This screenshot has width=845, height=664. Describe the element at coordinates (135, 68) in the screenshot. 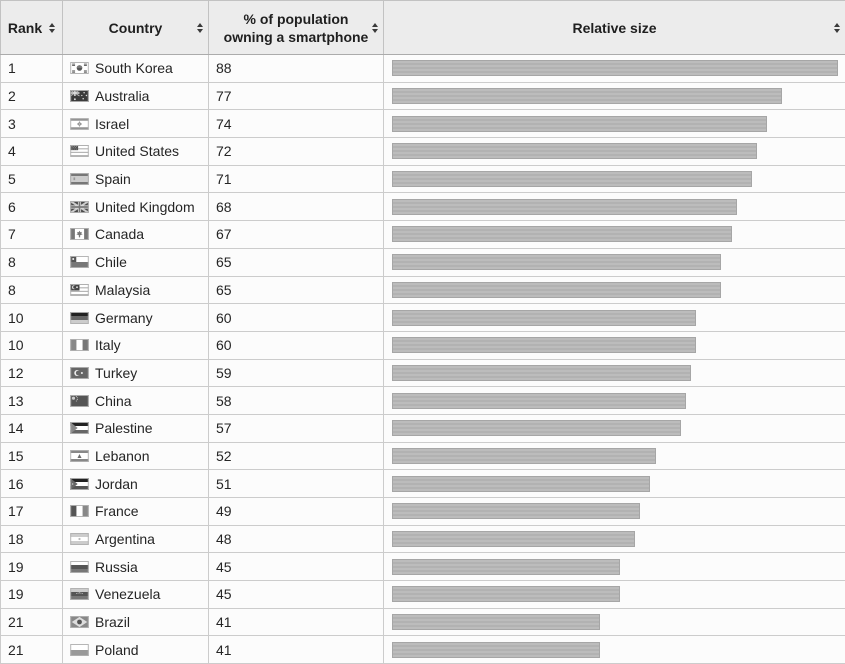

I see `country-cell: South Korea` at that location.